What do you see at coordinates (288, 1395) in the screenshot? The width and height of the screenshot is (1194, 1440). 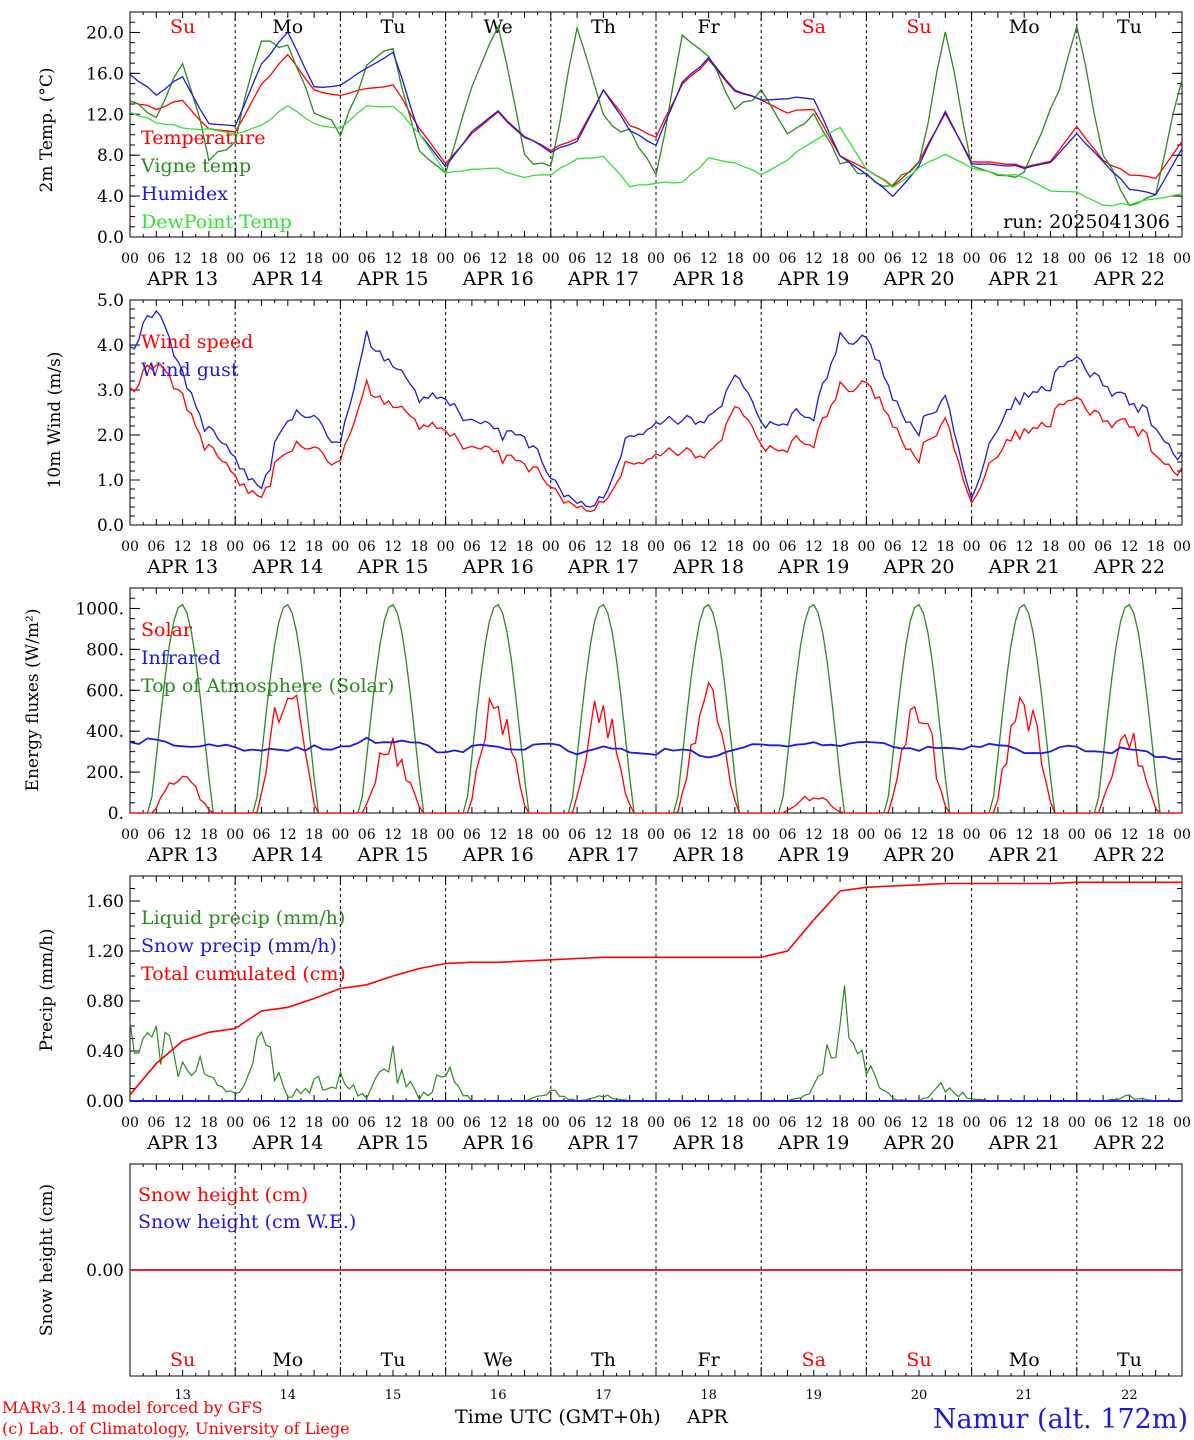 I see `day-number-label: 14` at bounding box center [288, 1395].